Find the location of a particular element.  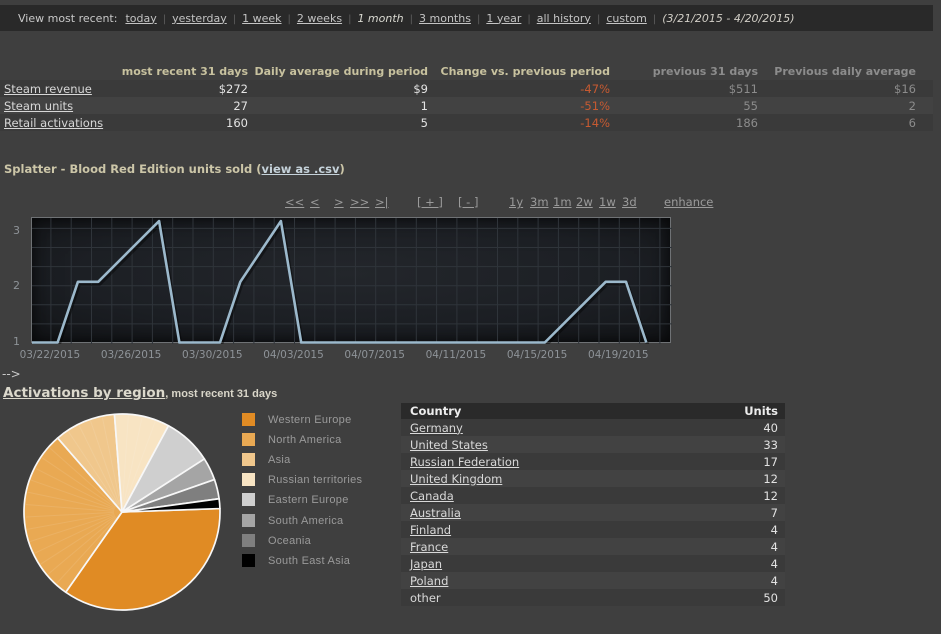

chart-nav: << < > >> >|[ + ][ - ] 1y 3m 1m 2w 1w 3d enhance is located at coordinates (466, 202).